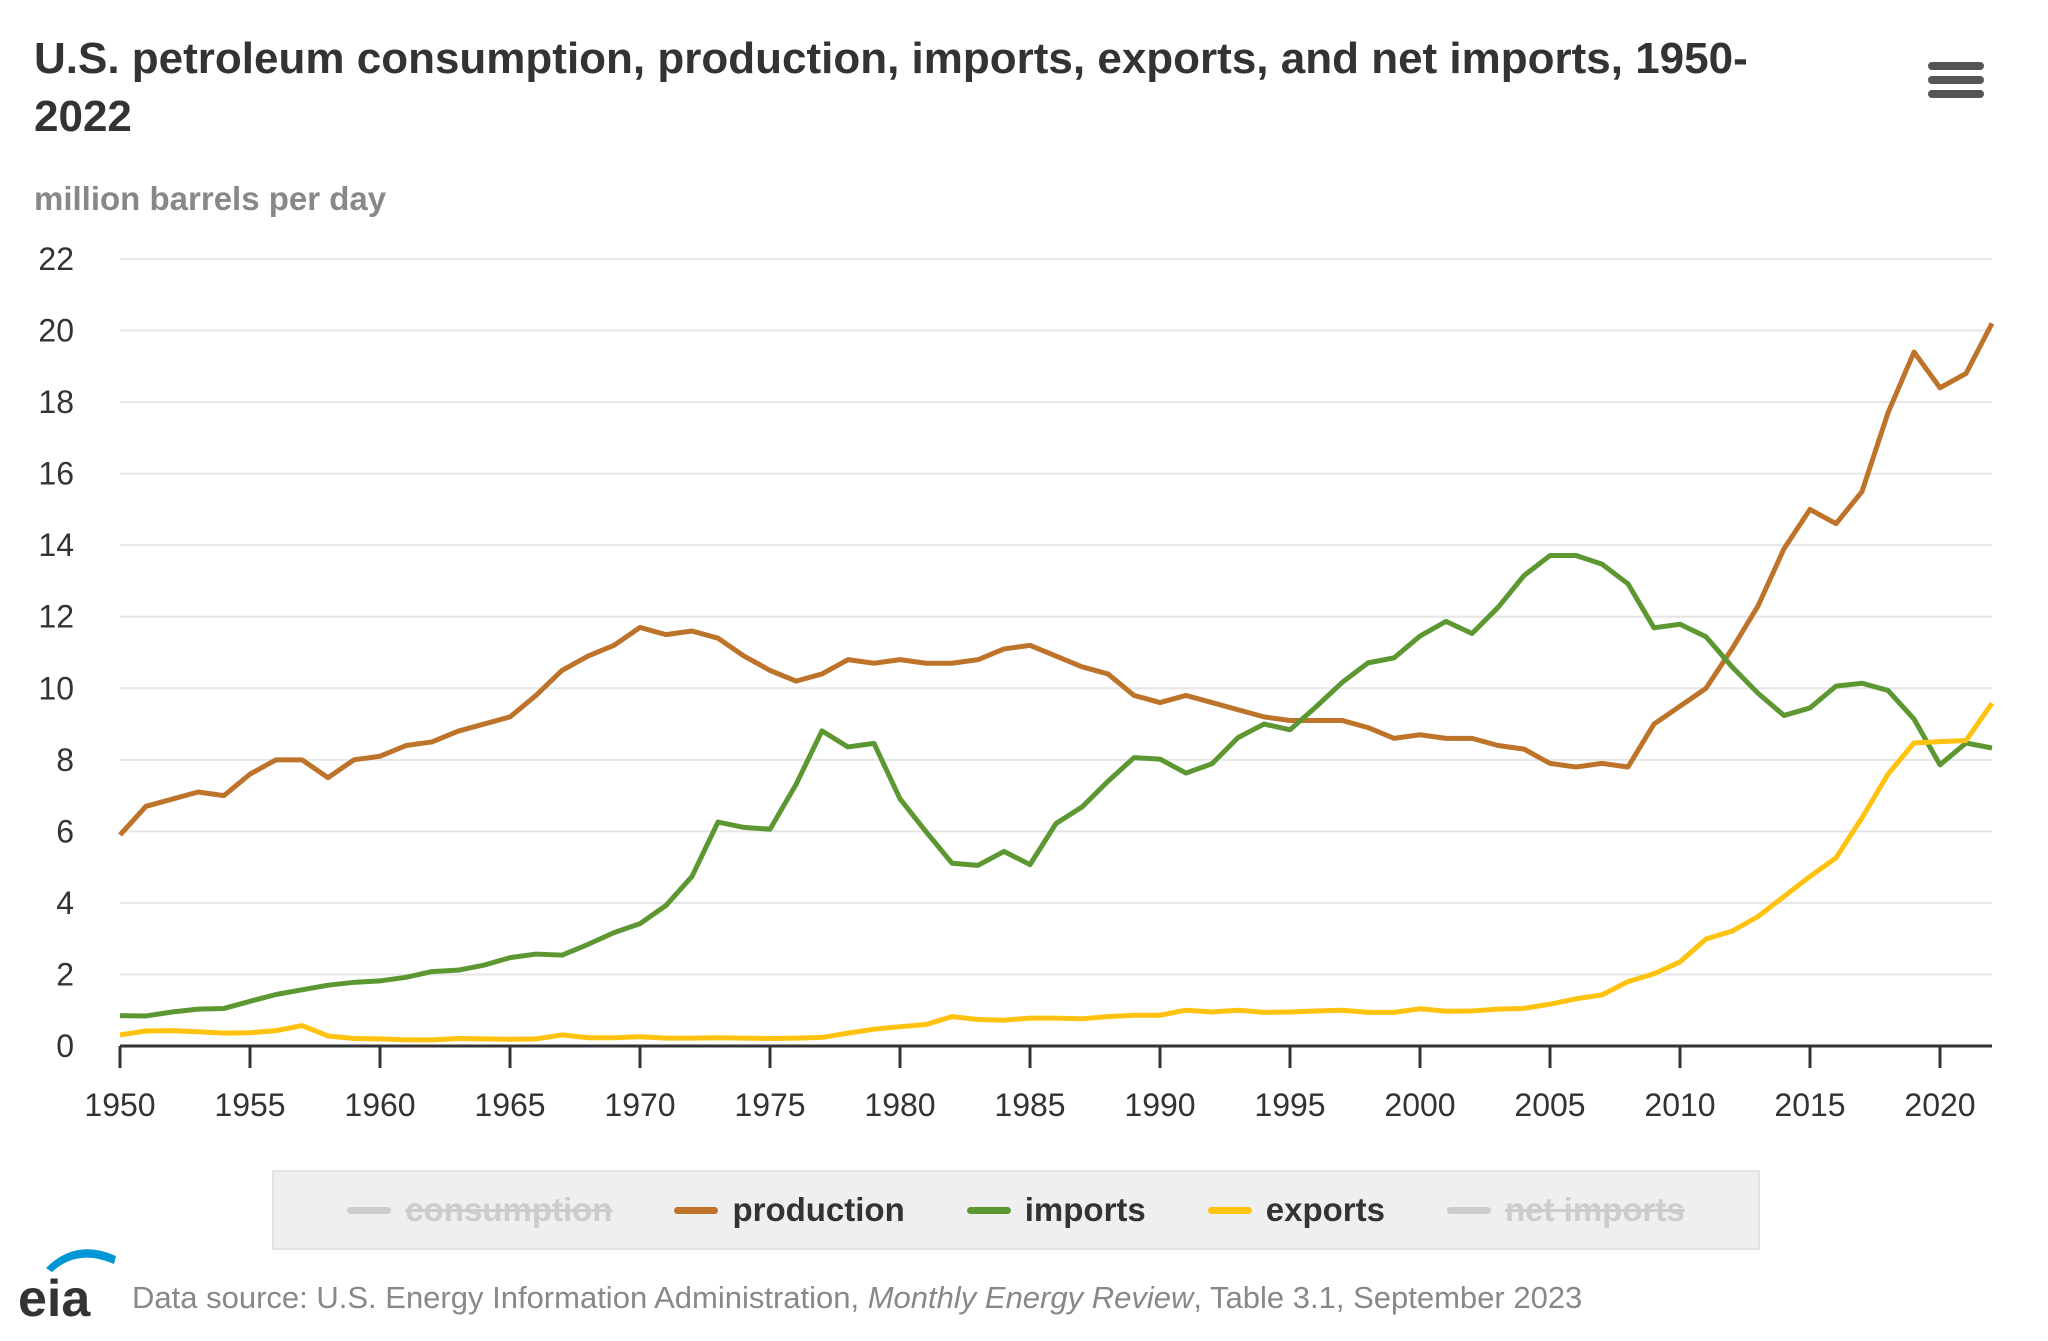  I want to click on x-tick-label: 1975, so click(769, 1105).